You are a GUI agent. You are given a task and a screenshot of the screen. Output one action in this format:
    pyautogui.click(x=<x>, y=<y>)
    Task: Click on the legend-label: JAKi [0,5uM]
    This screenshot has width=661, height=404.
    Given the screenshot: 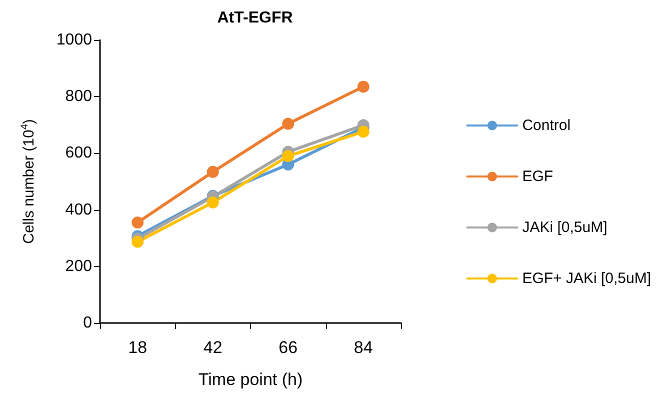 What is the action you would take?
    pyautogui.click(x=565, y=227)
    